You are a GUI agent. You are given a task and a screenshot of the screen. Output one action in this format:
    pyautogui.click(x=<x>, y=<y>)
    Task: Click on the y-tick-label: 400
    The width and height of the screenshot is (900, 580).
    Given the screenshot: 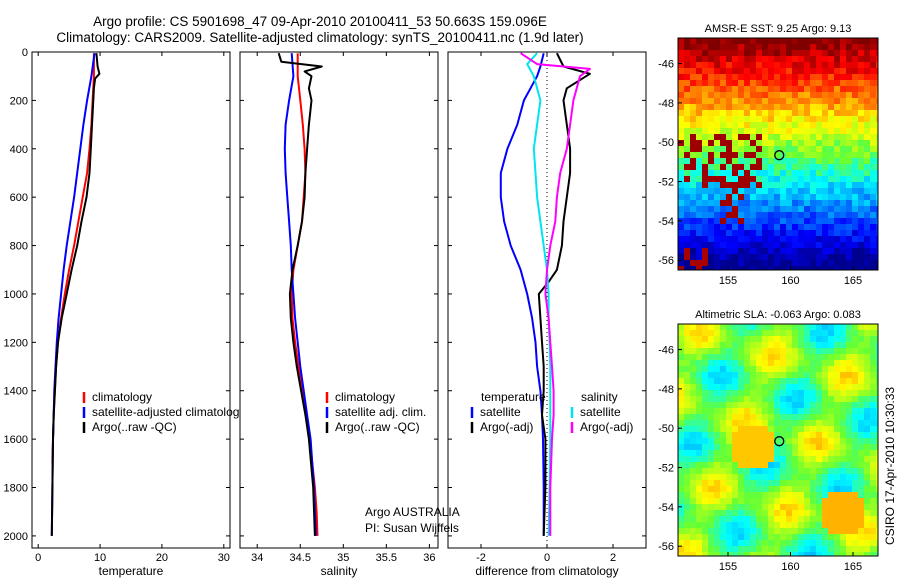 What is the action you would take?
    pyautogui.click(x=19, y=150)
    